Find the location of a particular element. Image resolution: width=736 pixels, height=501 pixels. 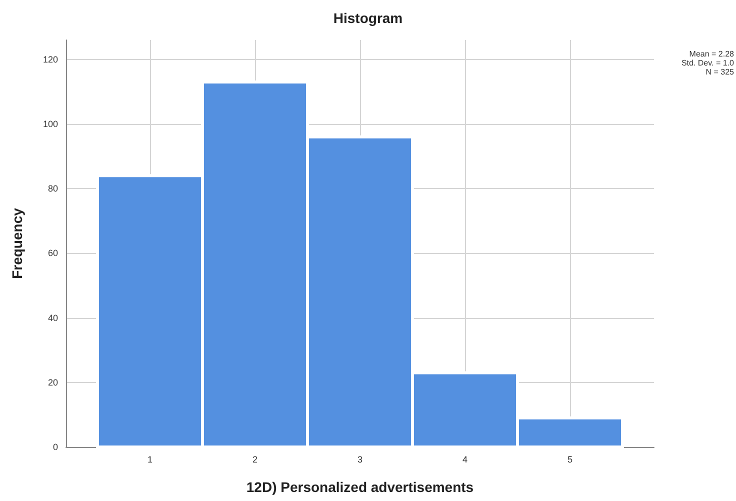

text: N = 325 is located at coordinates (720, 72).